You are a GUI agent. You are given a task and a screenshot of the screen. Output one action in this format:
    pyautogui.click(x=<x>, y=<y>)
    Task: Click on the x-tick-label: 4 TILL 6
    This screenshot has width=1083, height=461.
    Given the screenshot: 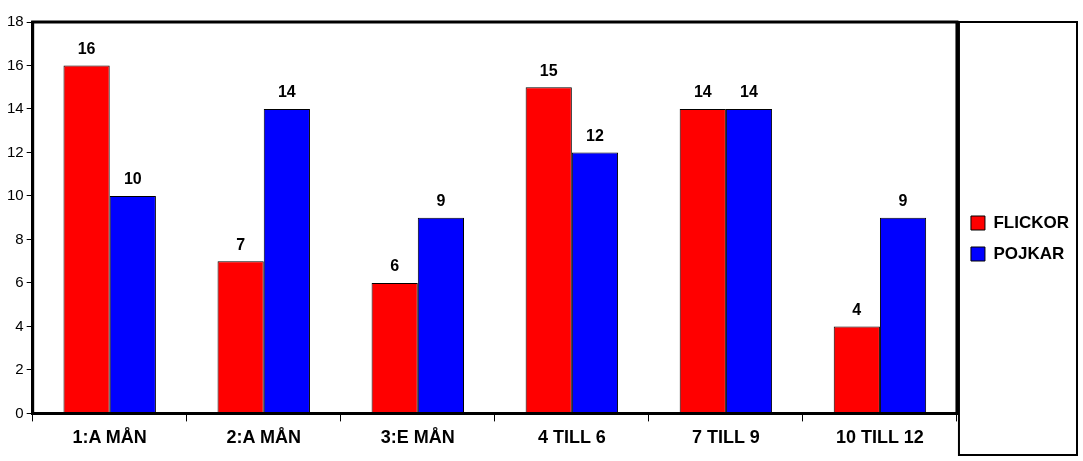 What is the action you would take?
    pyautogui.click(x=572, y=437)
    